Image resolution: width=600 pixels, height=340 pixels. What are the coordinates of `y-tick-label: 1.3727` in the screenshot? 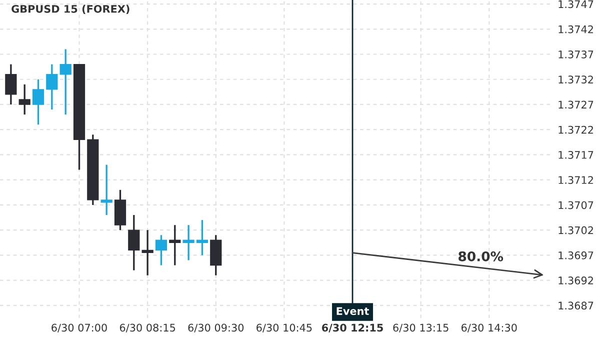 It's located at (576, 104).